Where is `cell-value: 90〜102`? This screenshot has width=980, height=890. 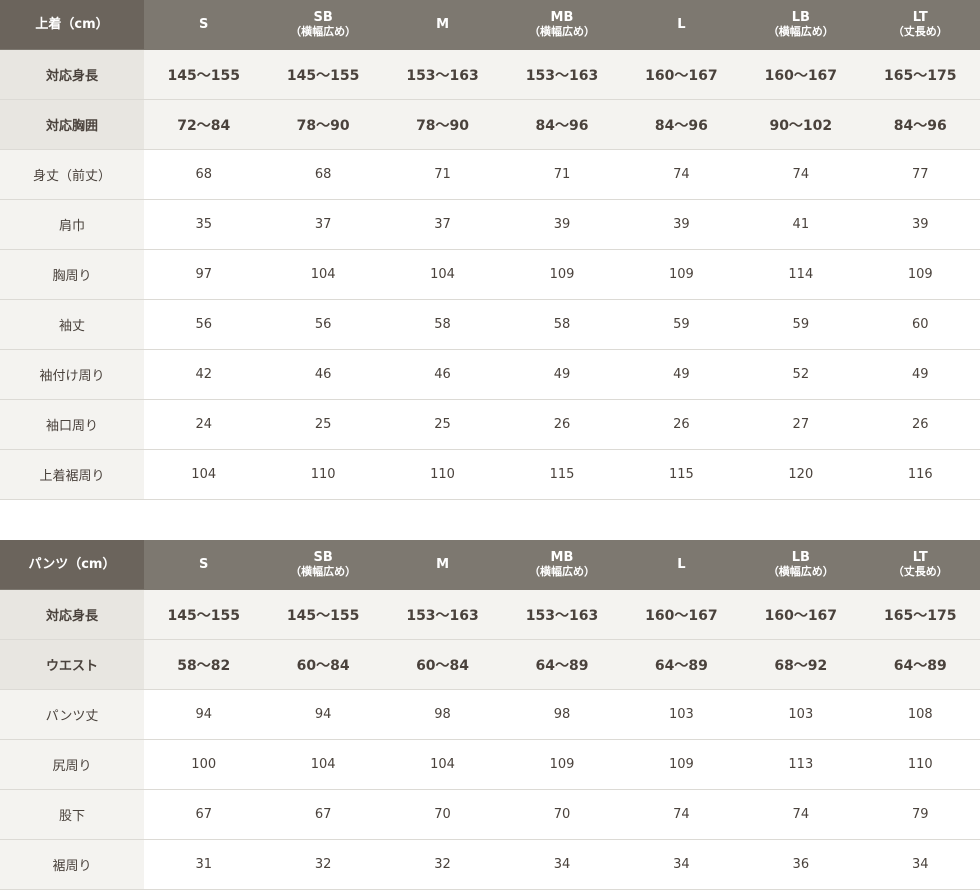
cell-value: 90〜102 is located at coordinates (801, 124).